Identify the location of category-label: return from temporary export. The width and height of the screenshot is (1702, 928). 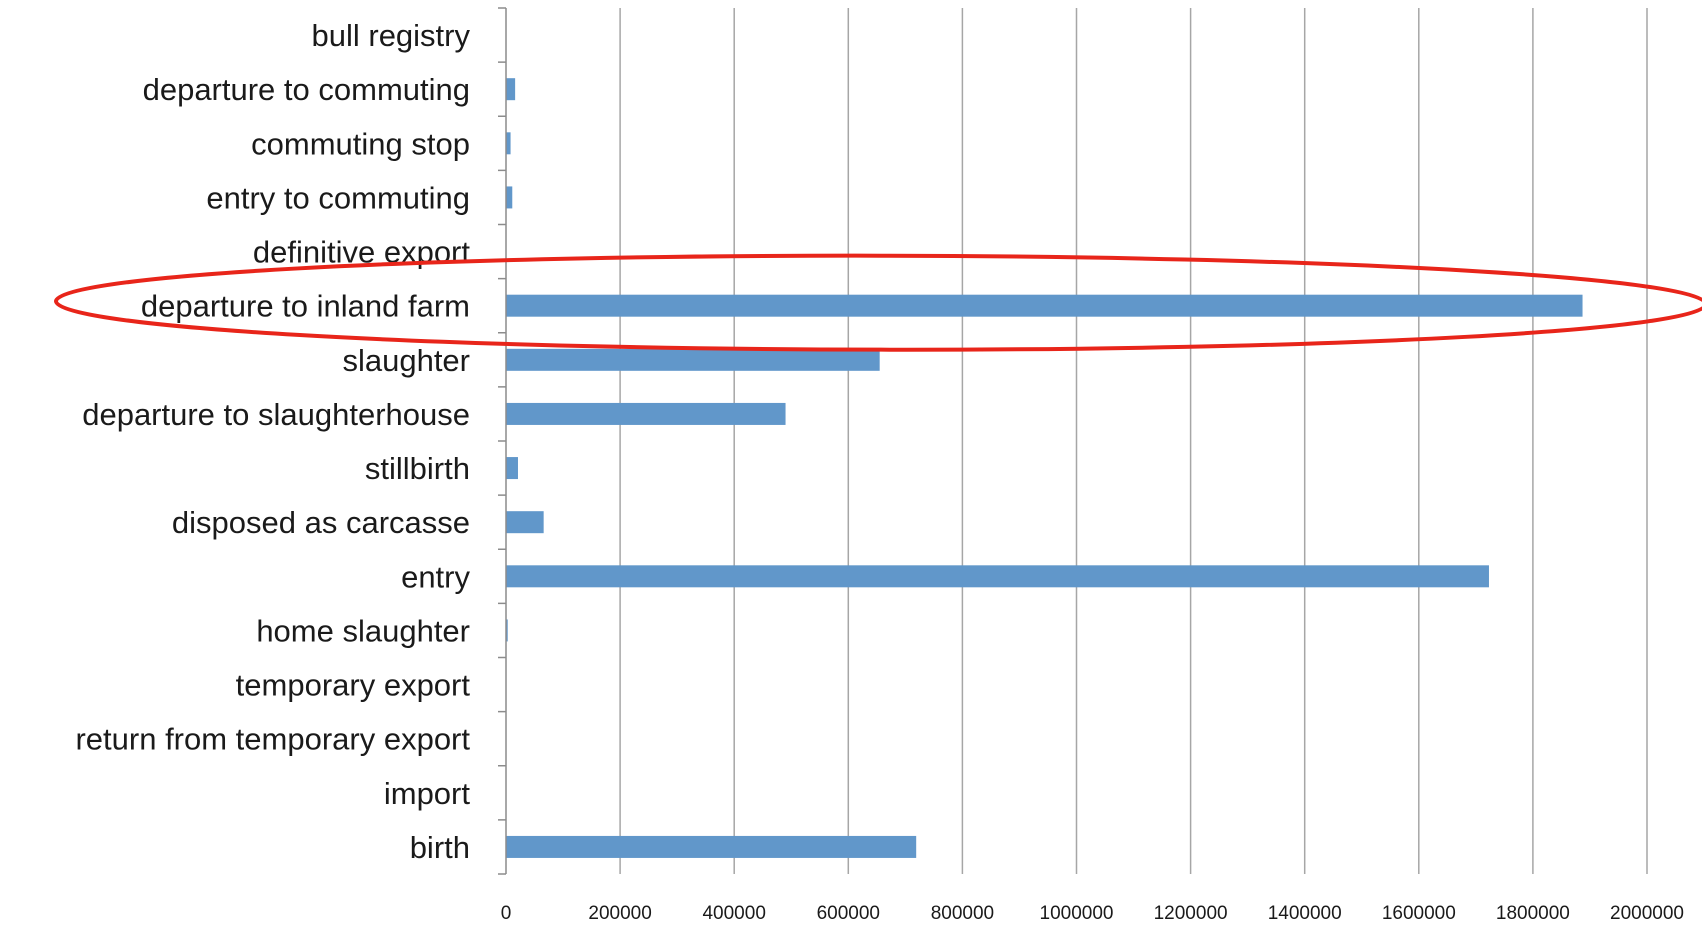
(272, 739).